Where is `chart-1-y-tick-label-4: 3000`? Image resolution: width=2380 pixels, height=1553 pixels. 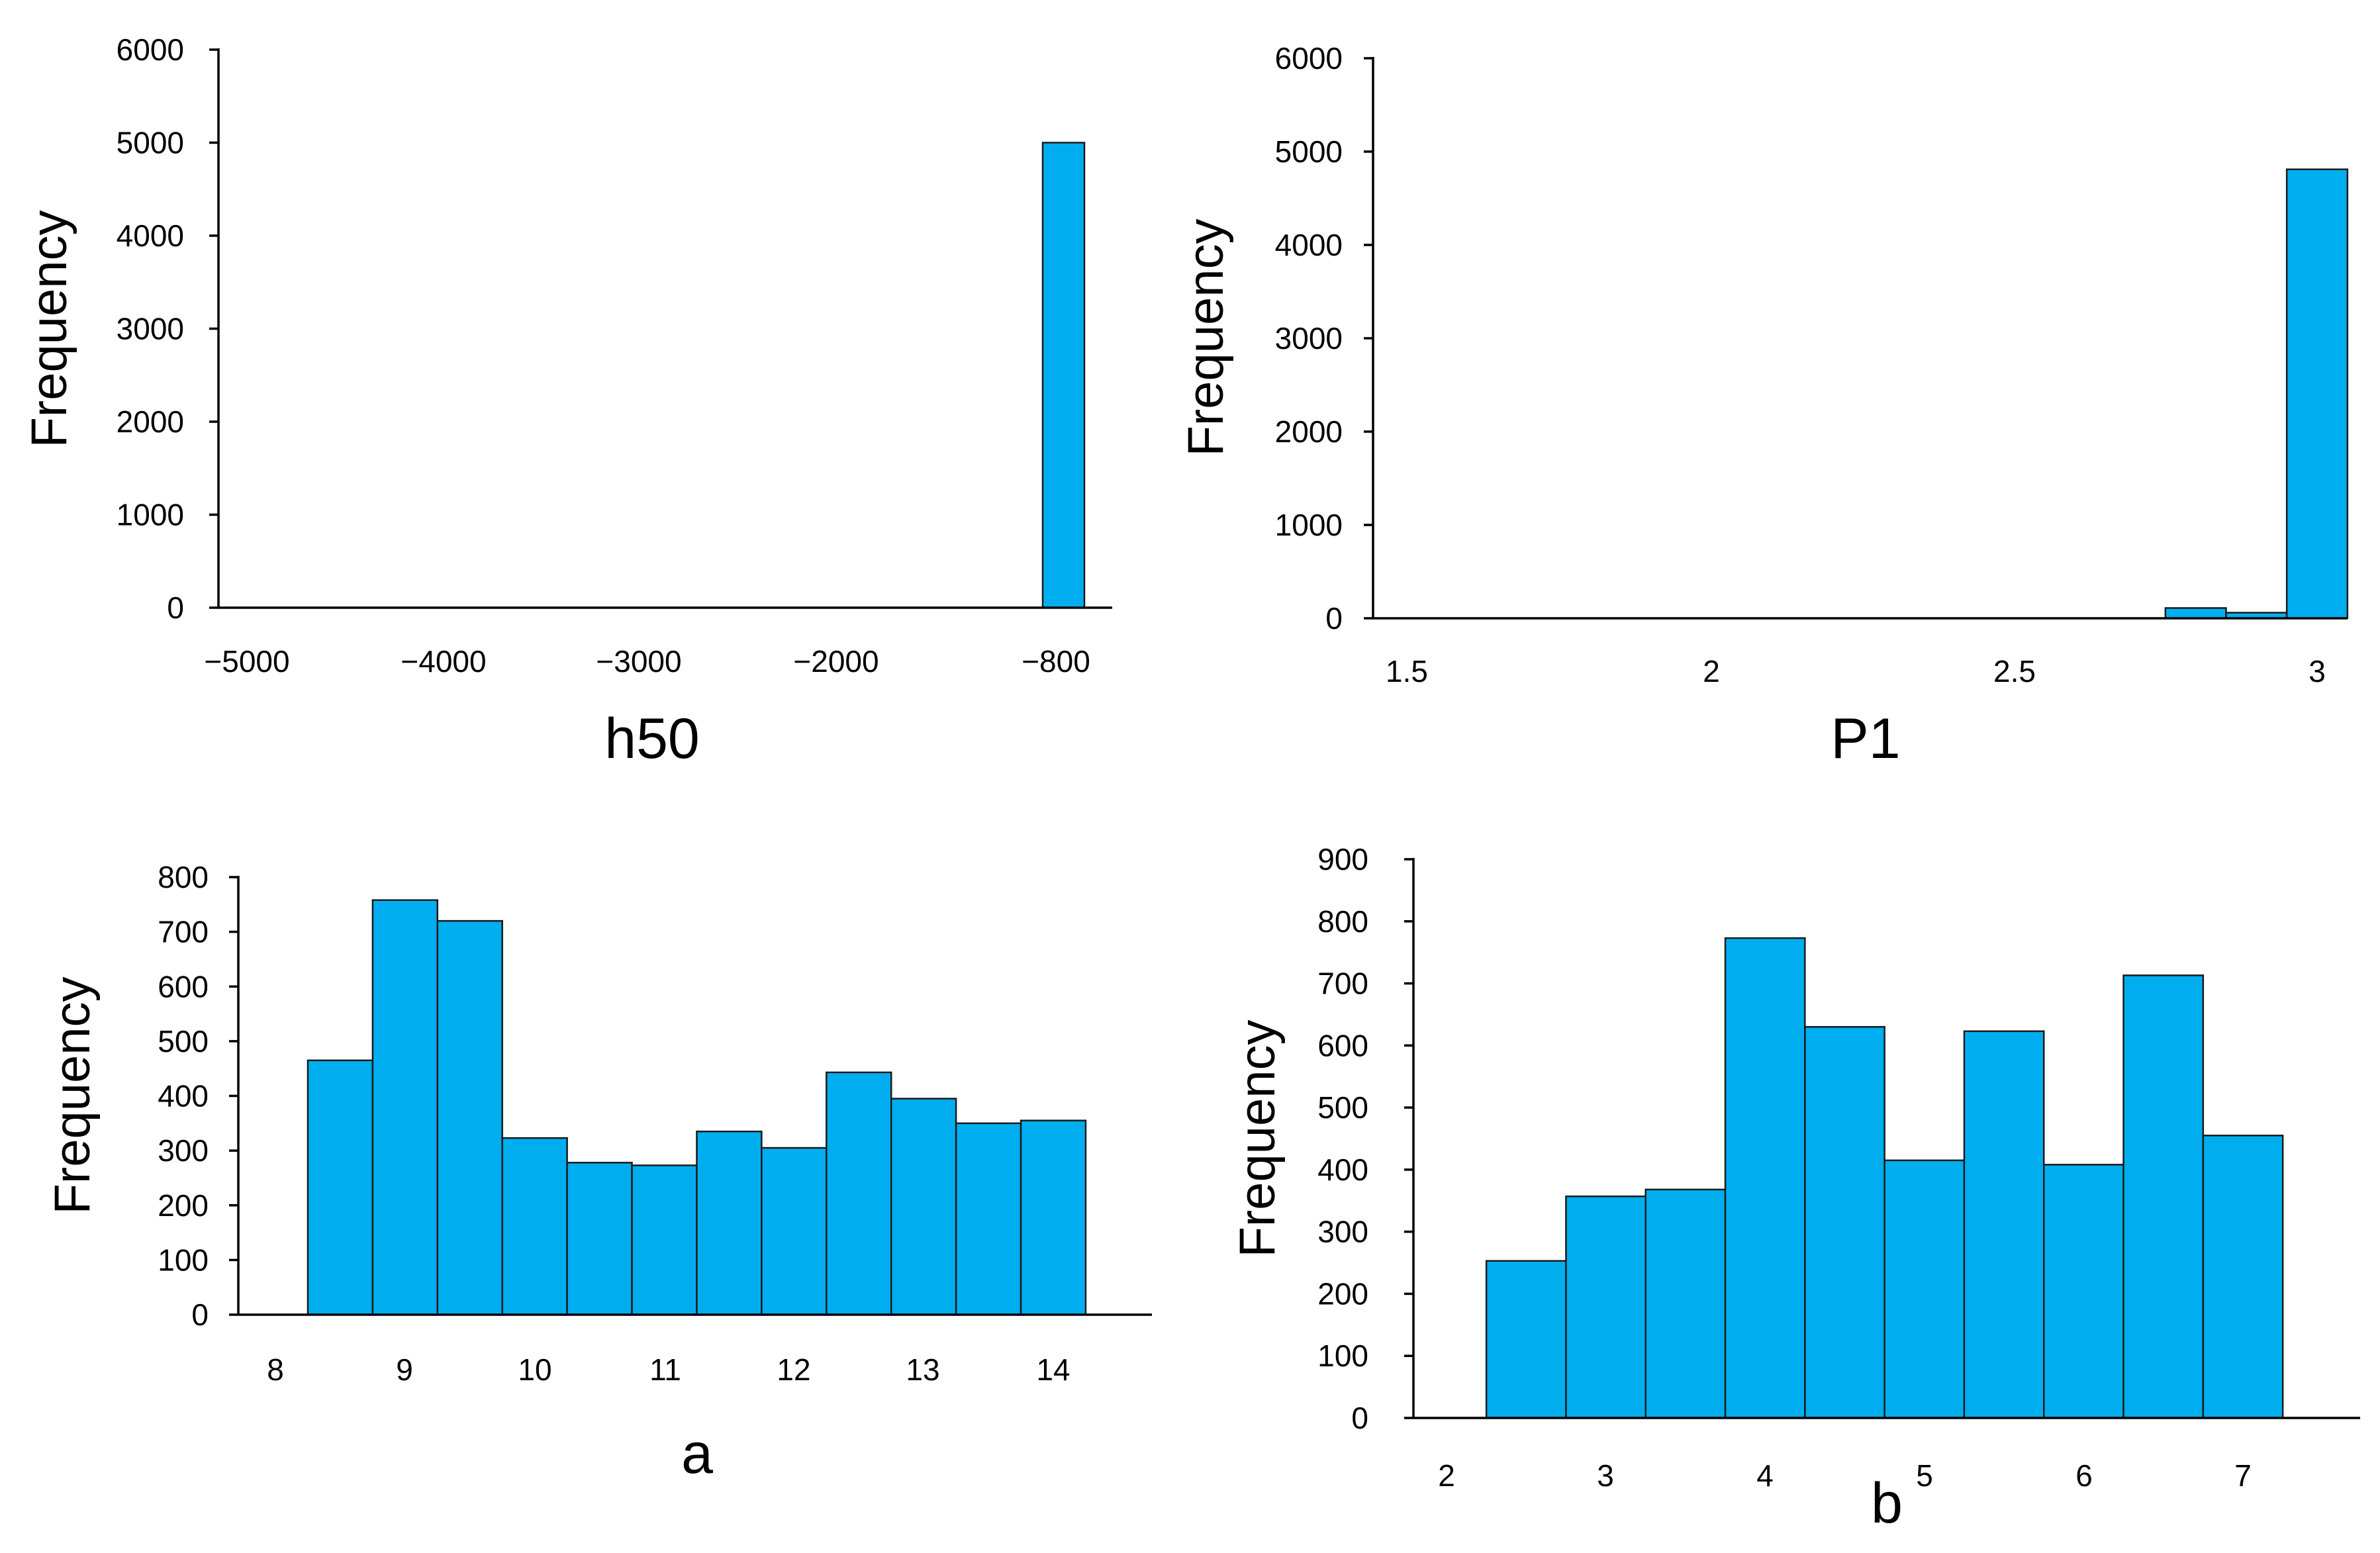 chart-1-y-tick-label-4: 3000 is located at coordinates (150, 329).